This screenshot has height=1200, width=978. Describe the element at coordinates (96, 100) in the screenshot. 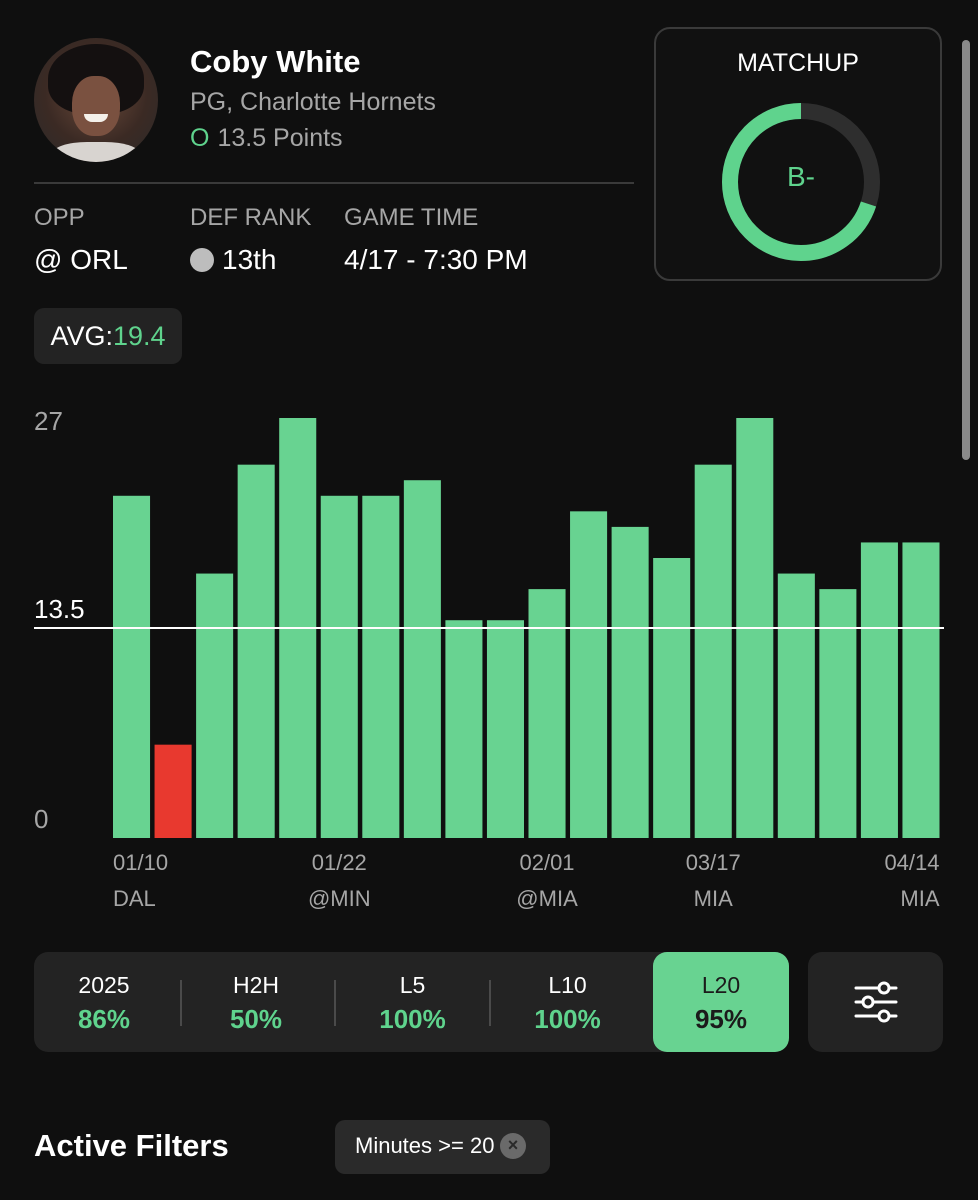

I see `player-avatar` at that location.